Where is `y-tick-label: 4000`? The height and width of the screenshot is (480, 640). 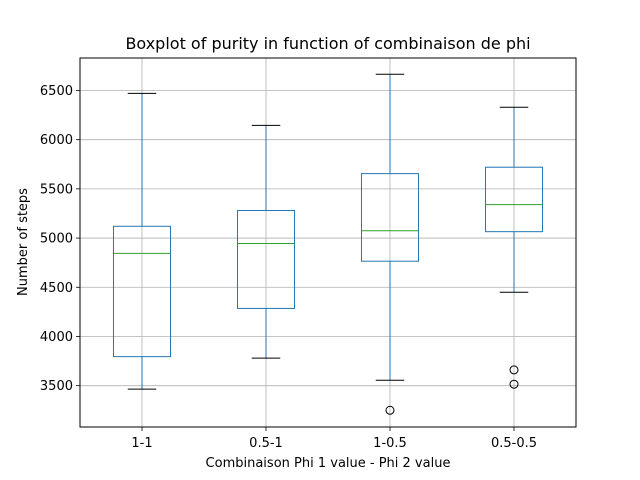 y-tick-label: 4000 is located at coordinates (56, 337).